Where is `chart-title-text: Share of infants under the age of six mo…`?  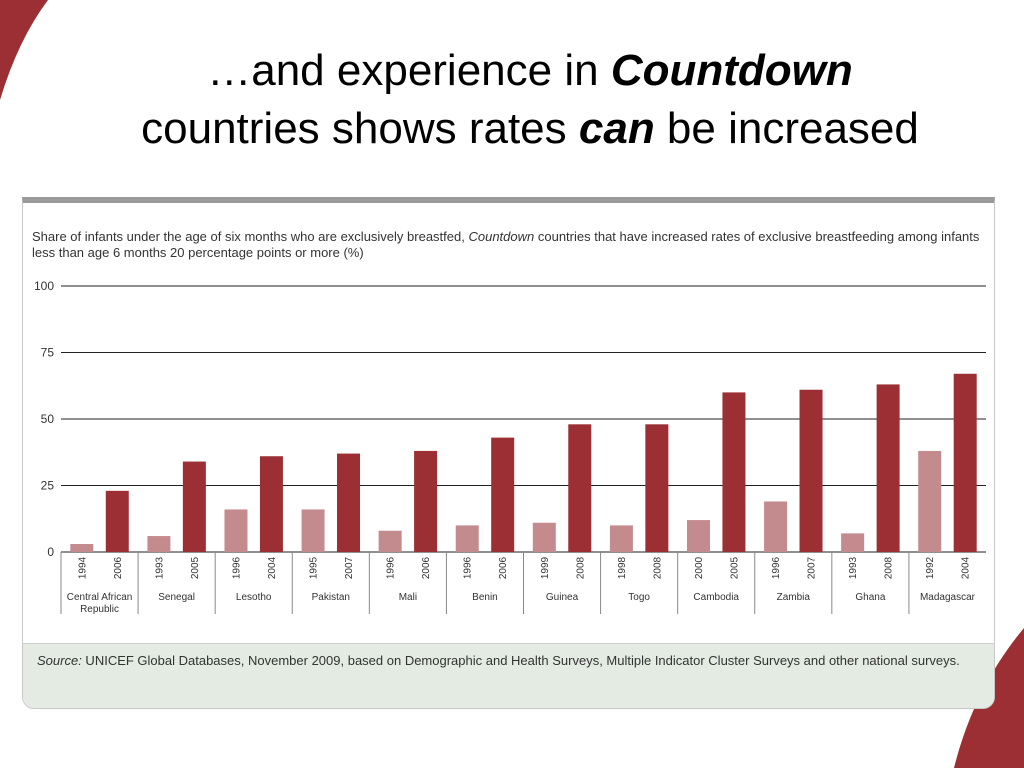 chart-title-text: Share of infants under the age of six mo… is located at coordinates (250, 236).